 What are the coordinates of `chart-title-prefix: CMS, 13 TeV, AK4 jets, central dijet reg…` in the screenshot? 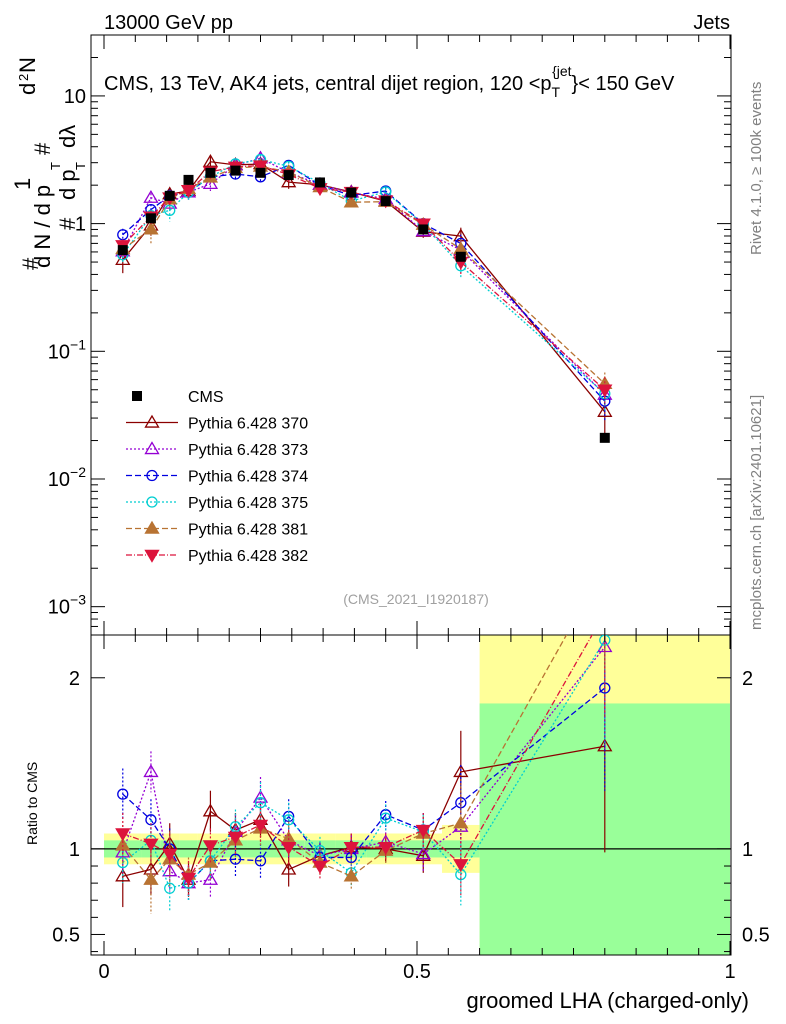 It's located at (328, 84).